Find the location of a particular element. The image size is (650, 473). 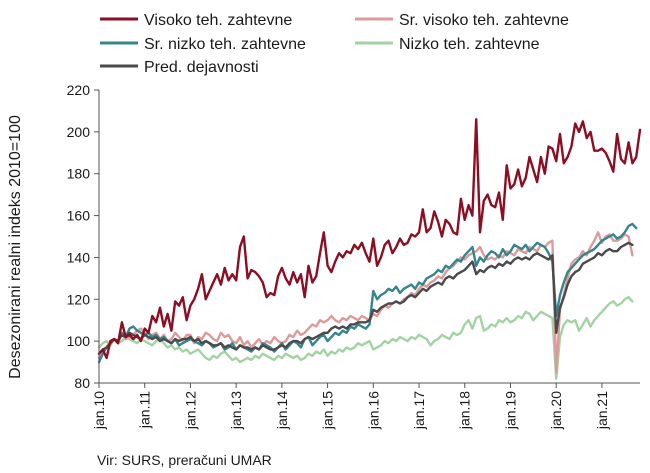

legend-entry: Sr. visoko teh. zahtevne is located at coordinates (462, 20).